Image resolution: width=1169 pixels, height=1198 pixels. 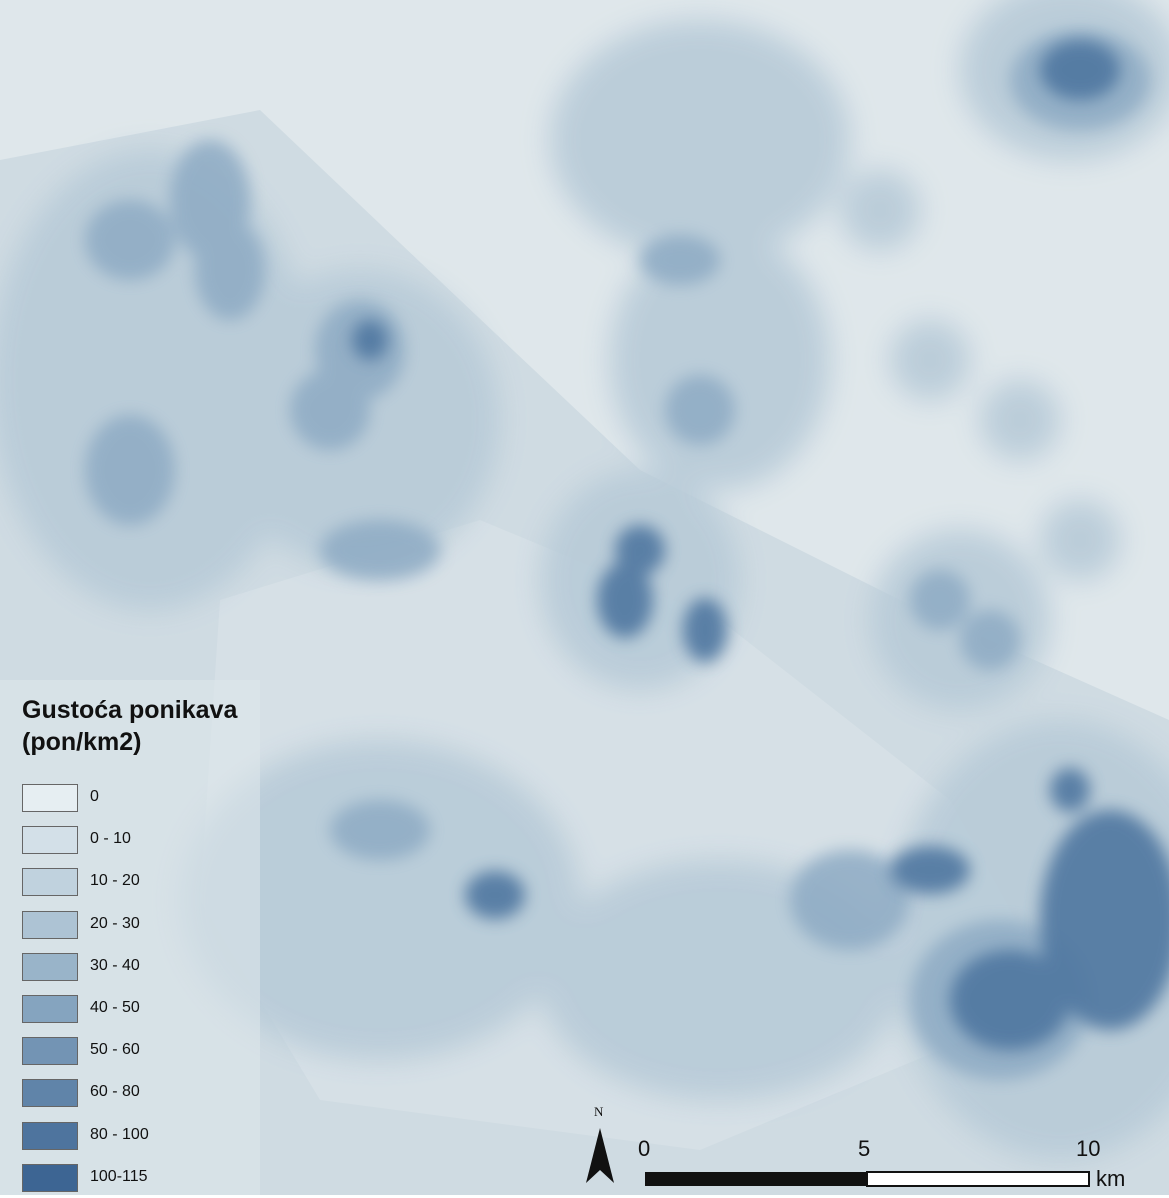 I want to click on legend-item: 60 - 80, so click(x=122, y=1096).